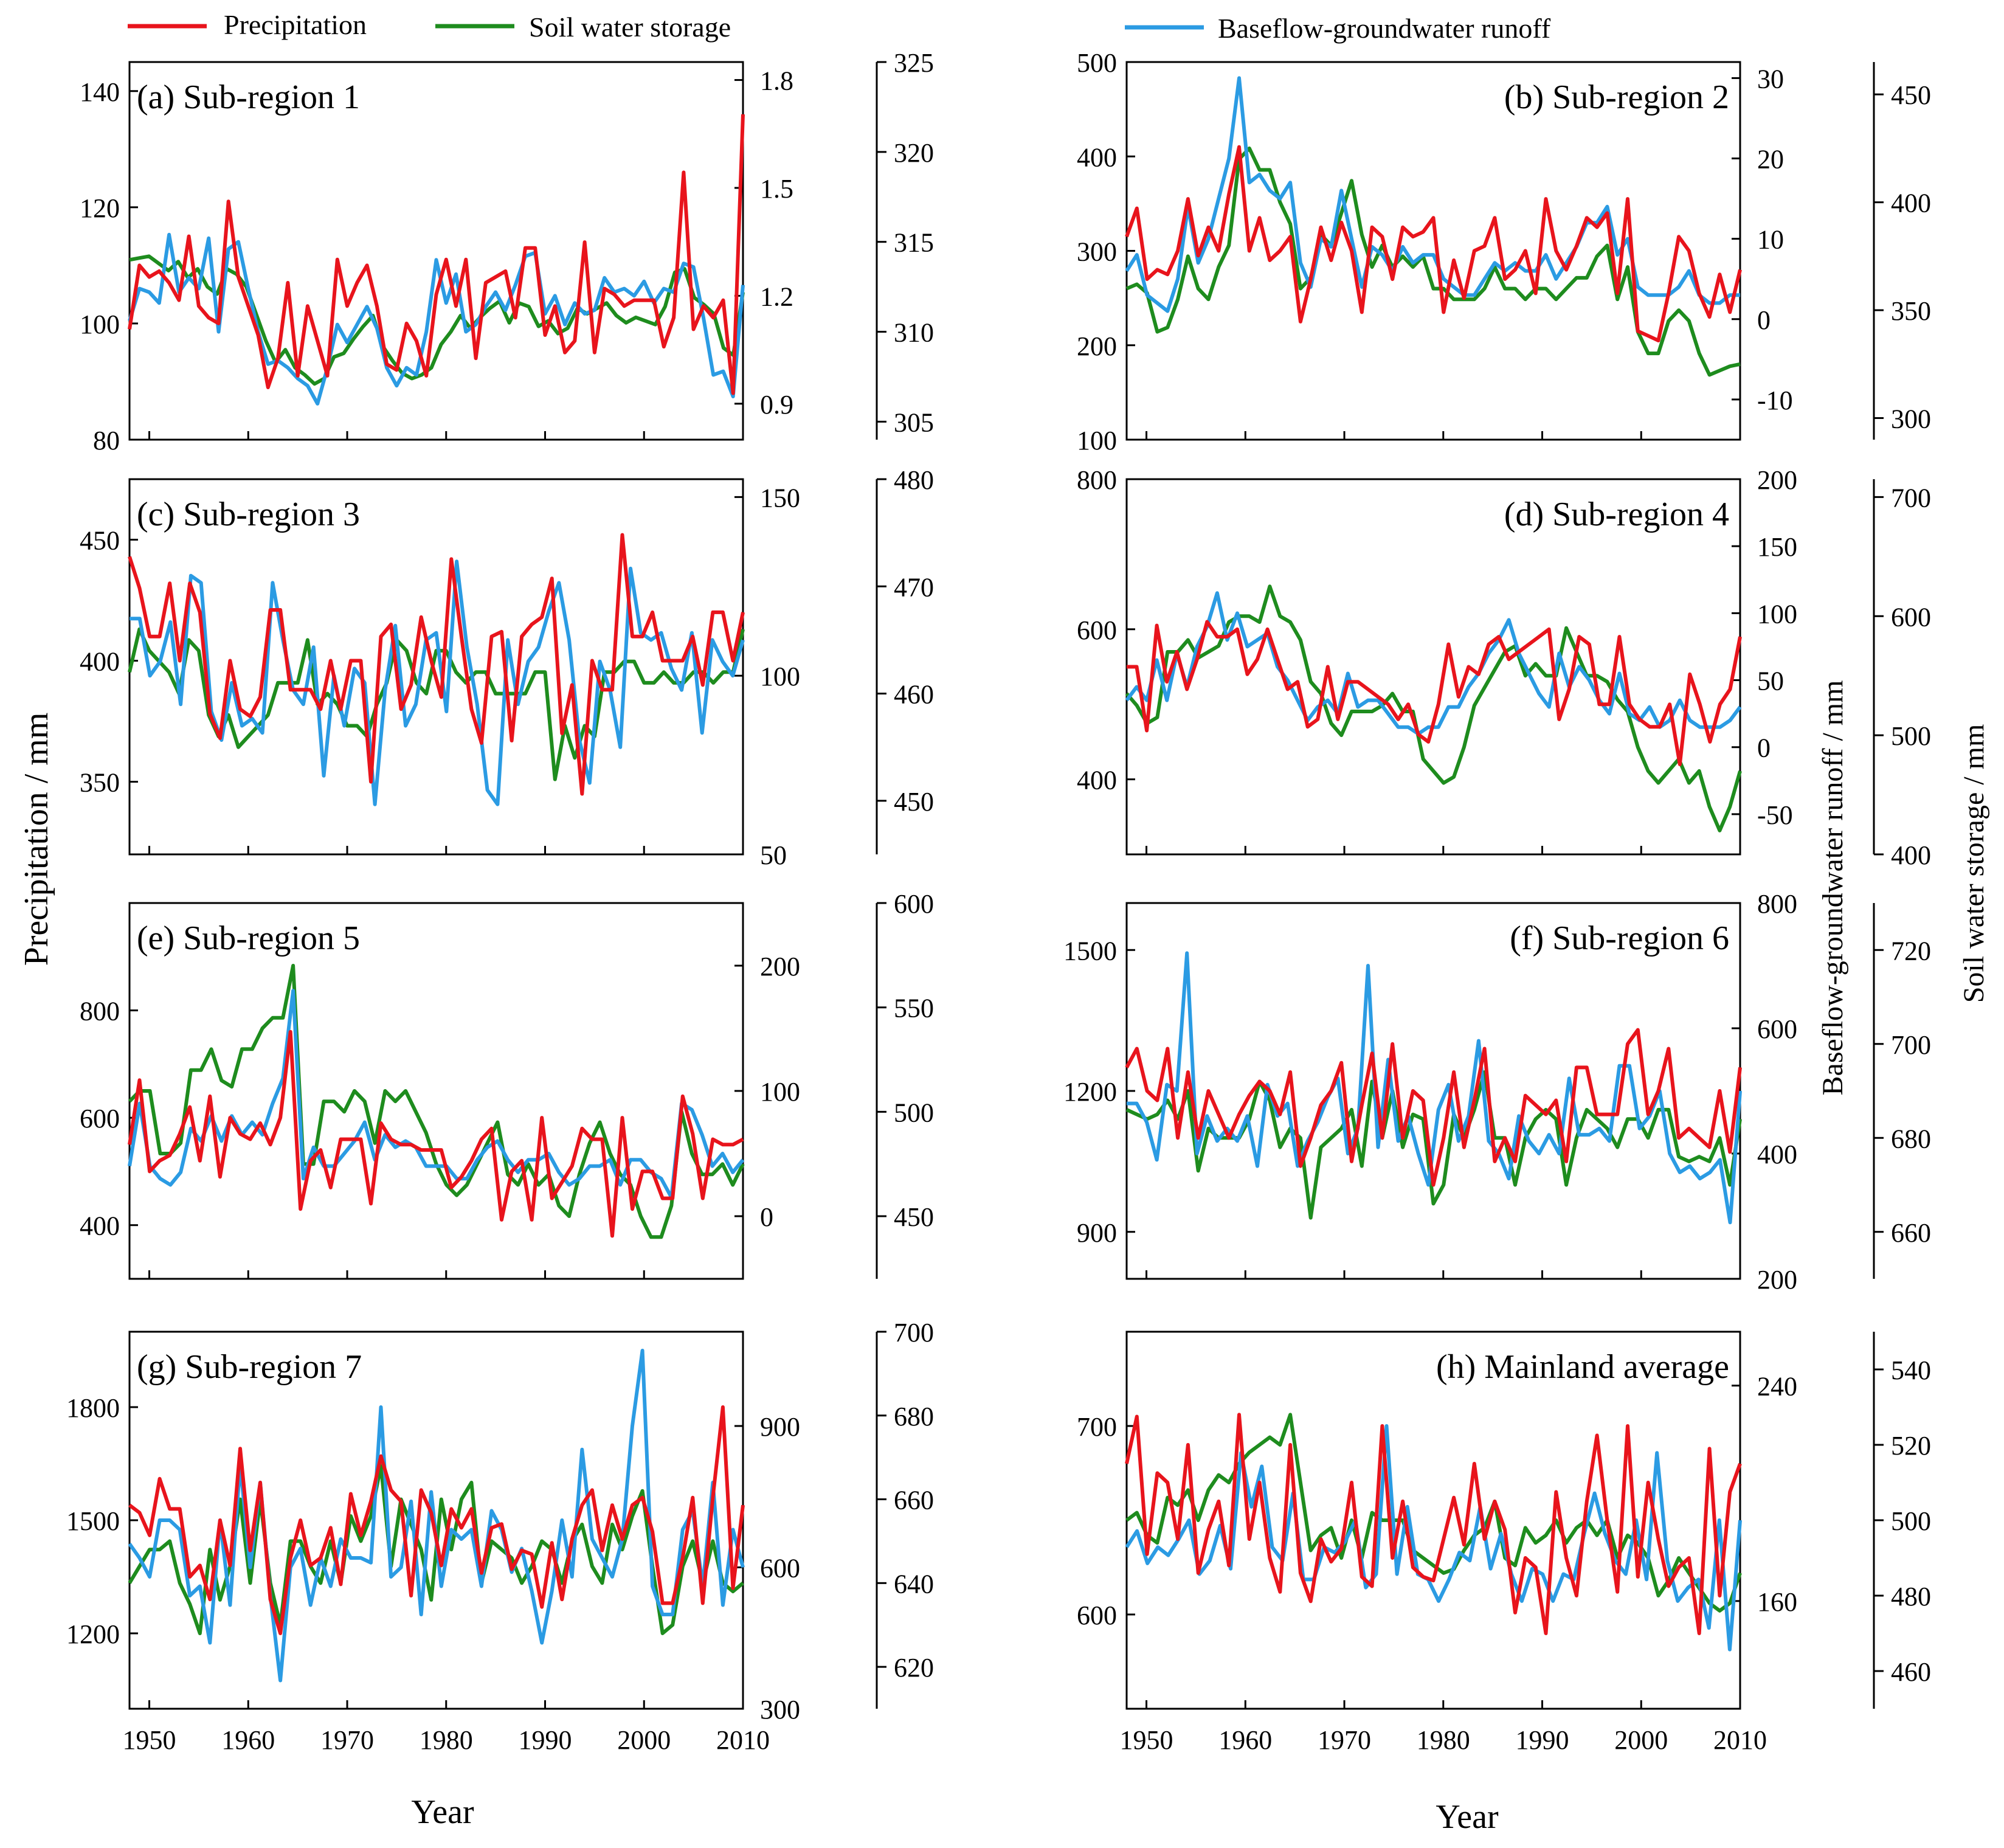 The height and width of the screenshot is (1848, 2004). Describe the element at coordinates (1911, 951) in the screenshot. I see `panel-f-sub-region-6-soil-tick-label: 720` at that location.